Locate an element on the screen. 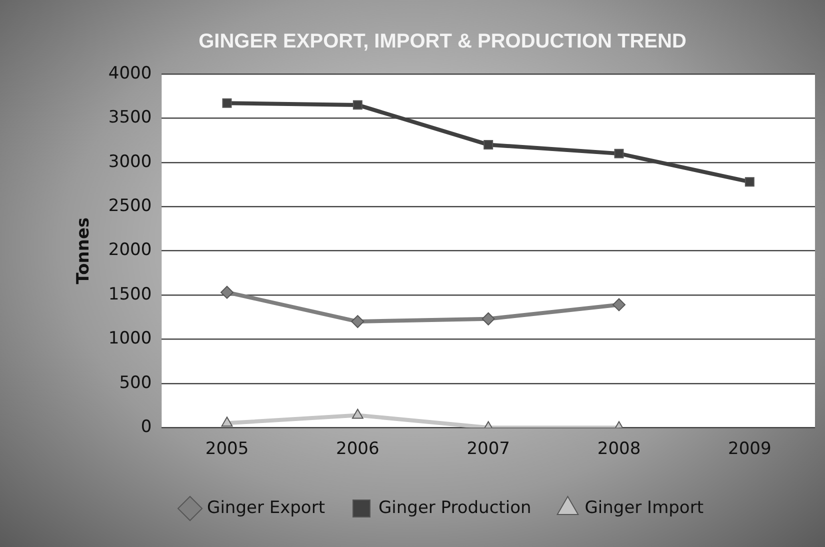 The image size is (825, 547). y-tick-label: 2000 is located at coordinates (130, 250).